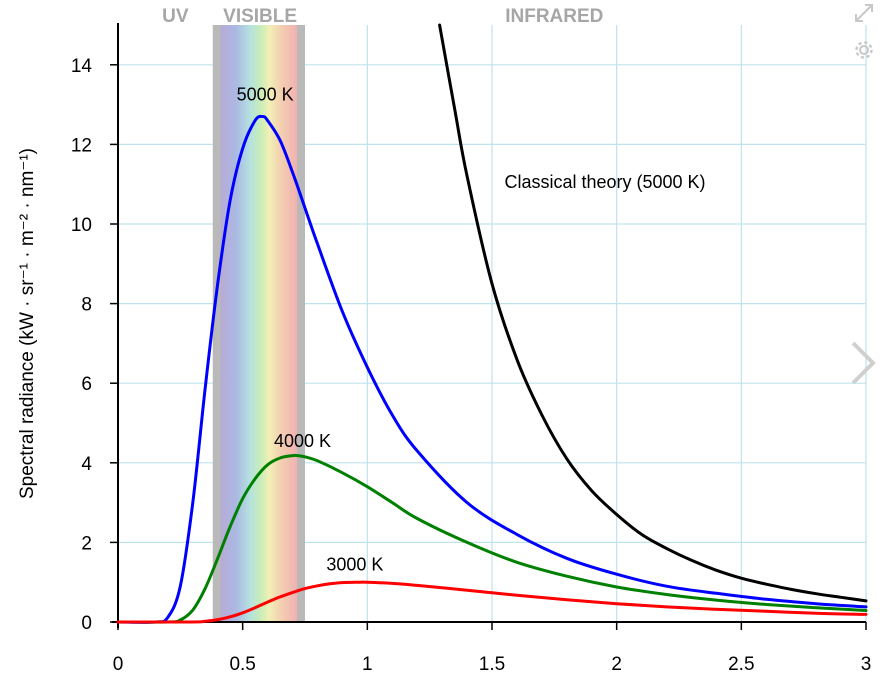  Describe the element at coordinates (866, 664) in the screenshot. I see `x-tick-label: 3` at that location.